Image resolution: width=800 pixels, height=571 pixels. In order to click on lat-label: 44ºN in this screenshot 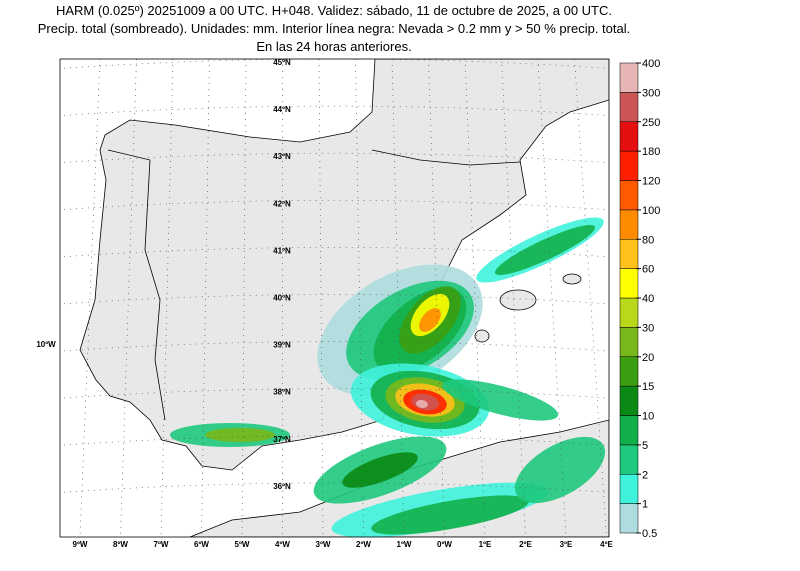, I will do `click(282, 109)`.